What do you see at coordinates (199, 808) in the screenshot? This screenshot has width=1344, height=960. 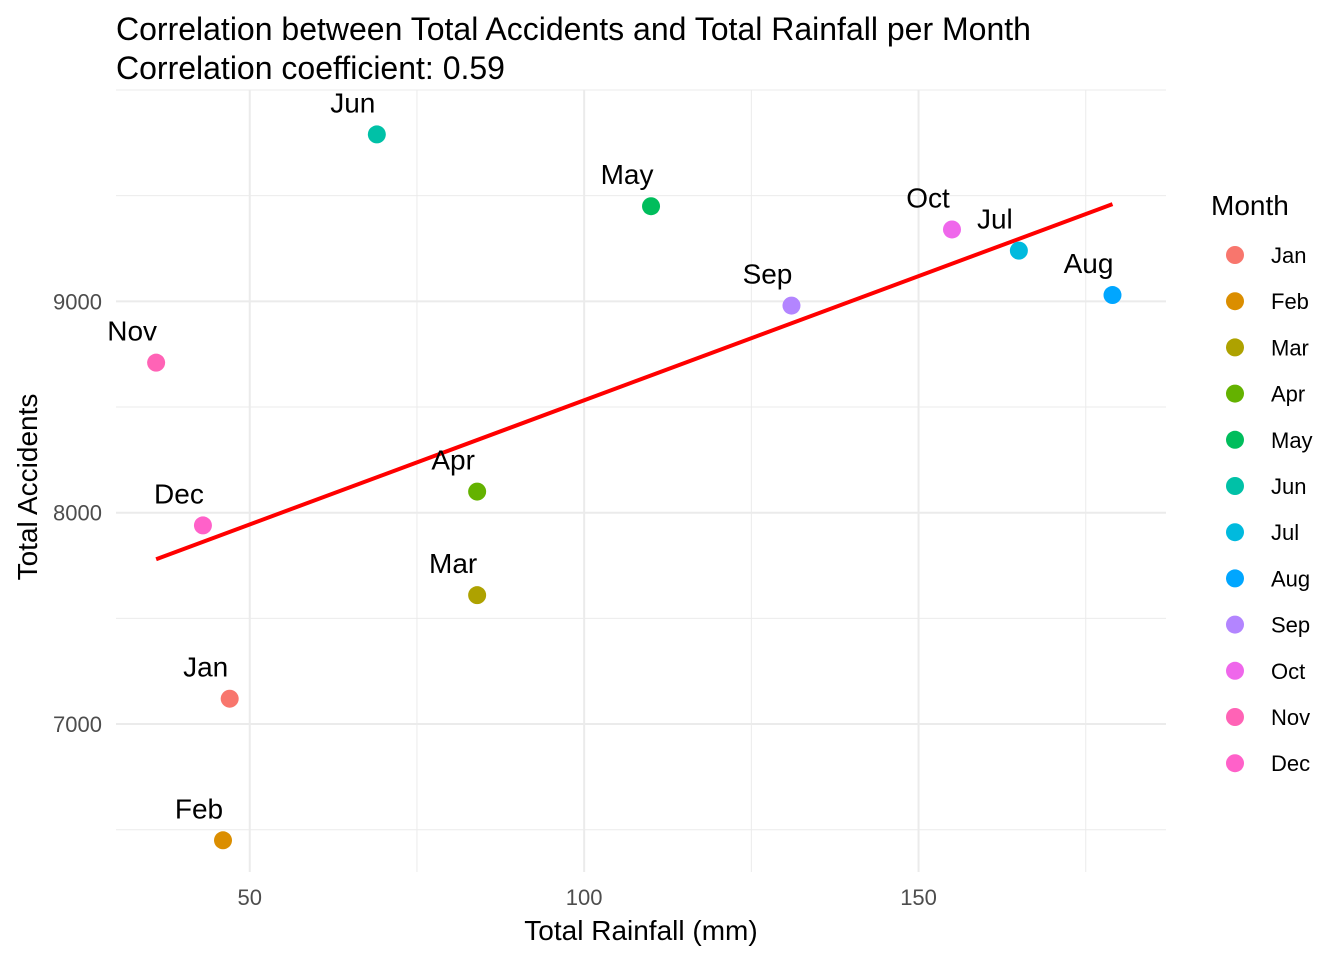 I see `point-label-feb: Feb` at bounding box center [199, 808].